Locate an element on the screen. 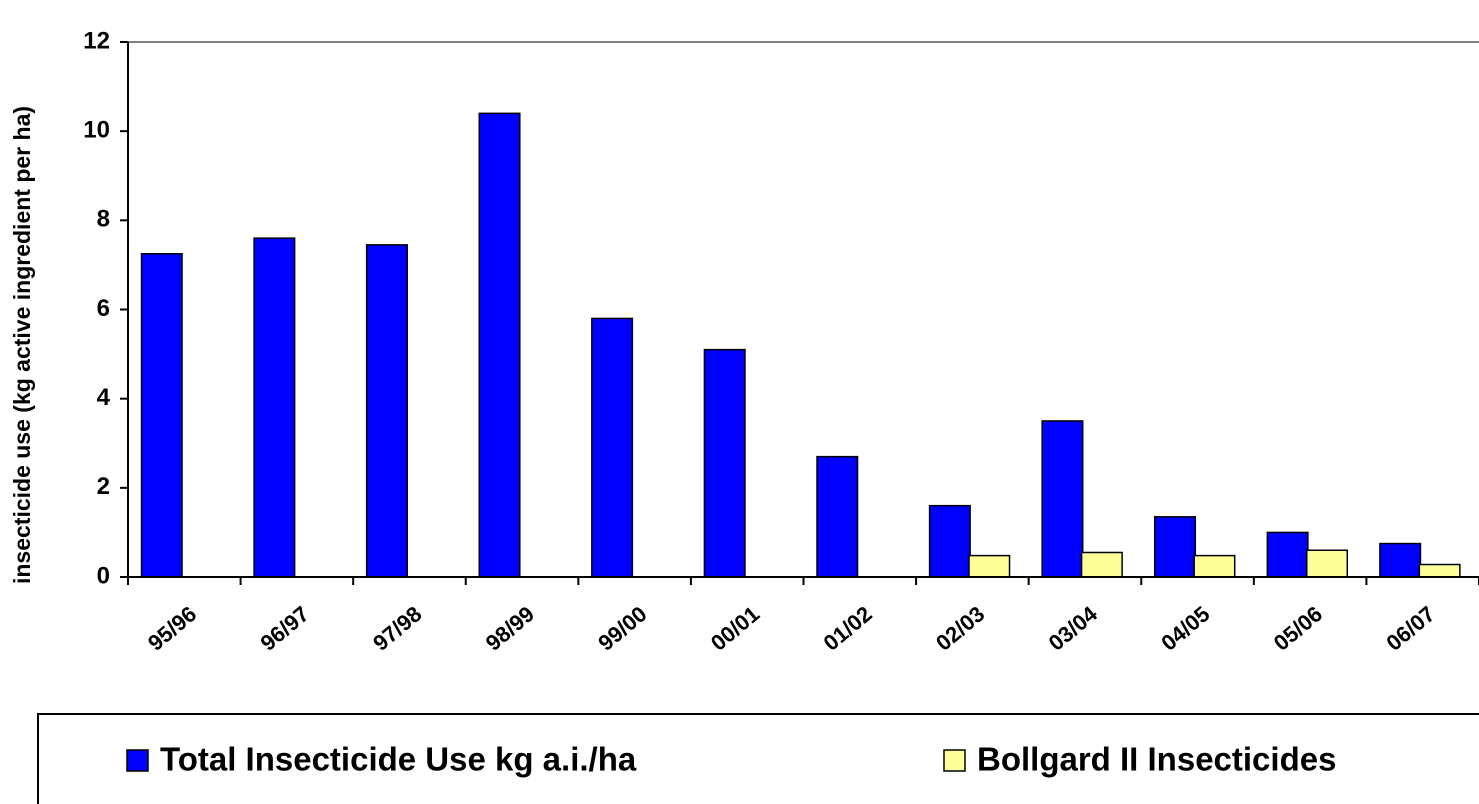 This screenshot has height=804, width=1479. x-tick-label: 99/00 is located at coordinates (622, 628).